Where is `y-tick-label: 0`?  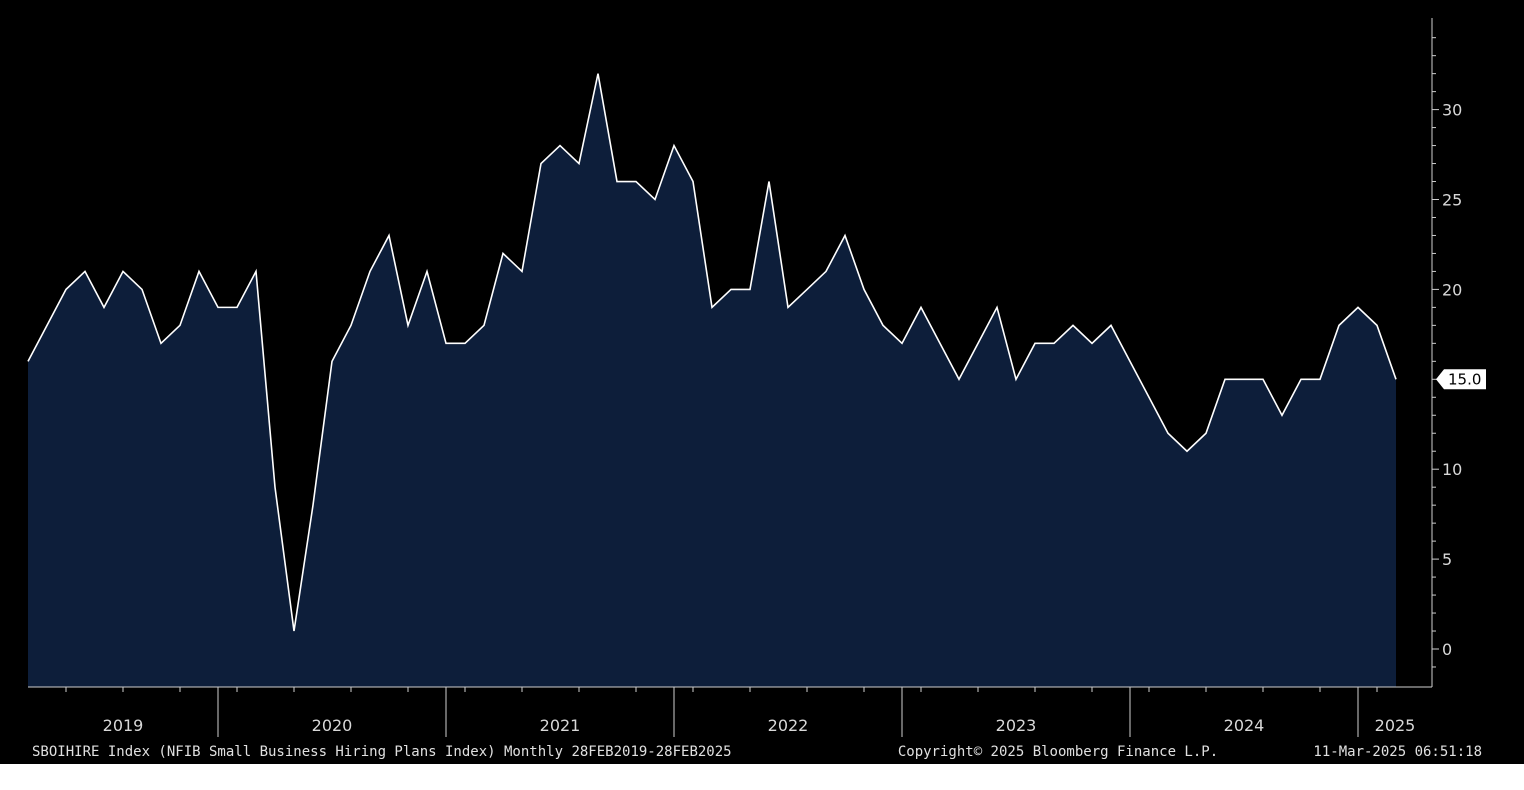 y-tick-label: 0 is located at coordinates (1447, 649).